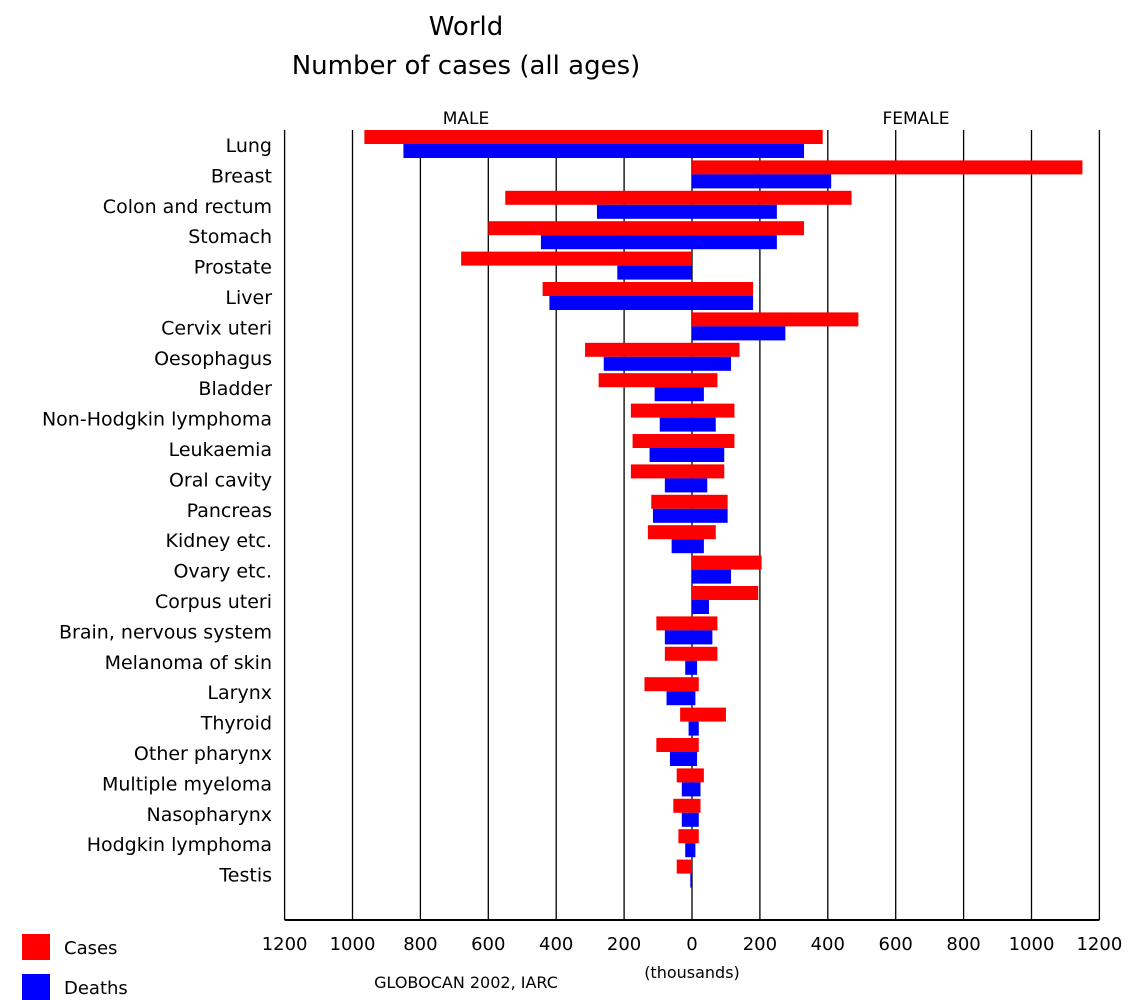 This screenshot has width=1132, height=1000. Describe the element at coordinates (245, 876) in the screenshot. I see `category-label-24: Testis` at that location.